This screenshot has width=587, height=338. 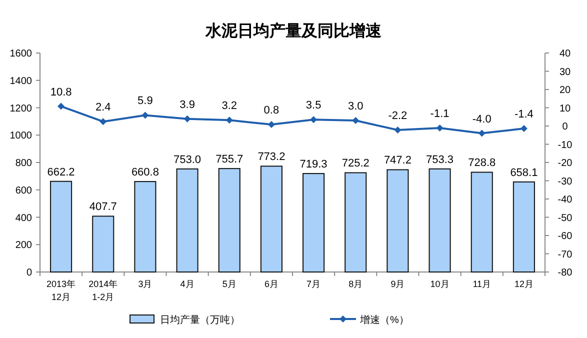 What do you see at coordinates (21, 81) in the screenshot?
I see `y-tick-label: 1400` at bounding box center [21, 81].